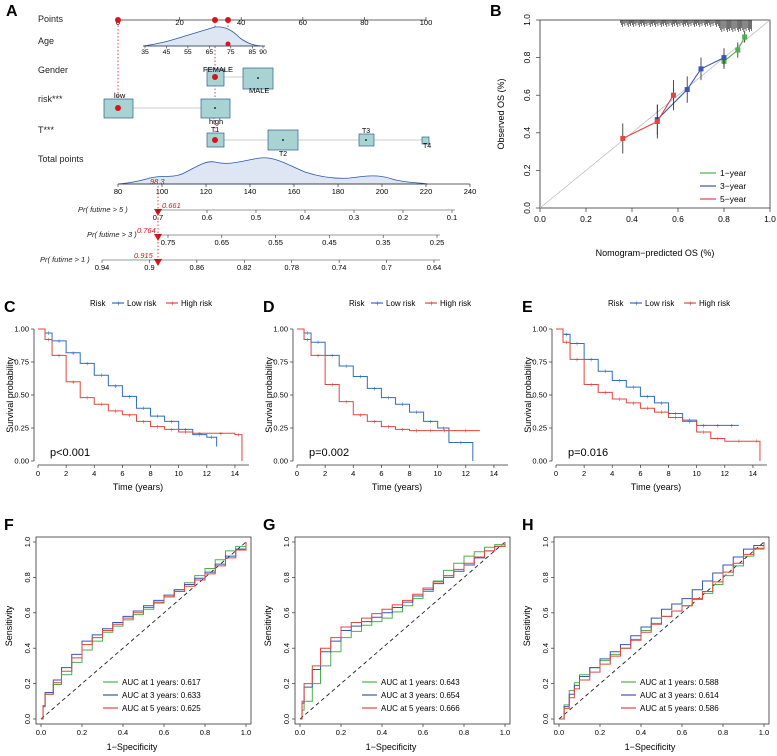 The width and height of the screenshot is (777, 756). I want to click on roc-ytick-label: 0.0, so click(545, 719).